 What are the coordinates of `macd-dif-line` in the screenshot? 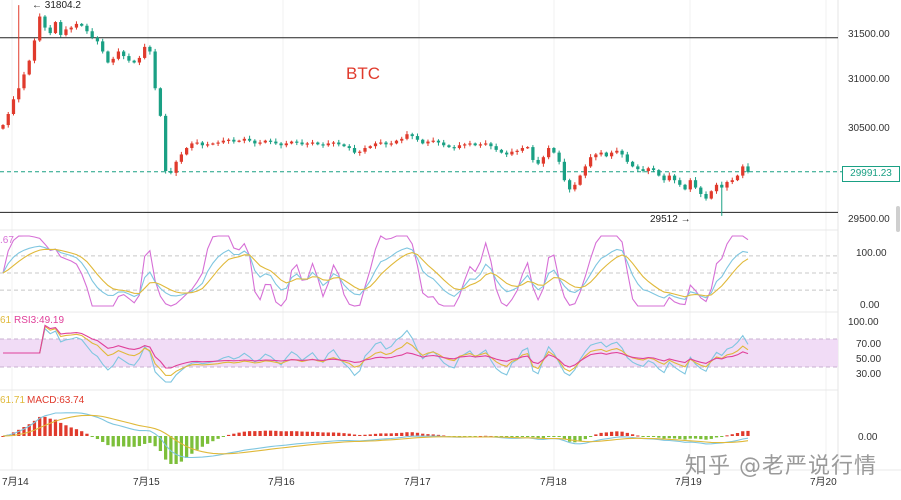 It's located at (375, 435).